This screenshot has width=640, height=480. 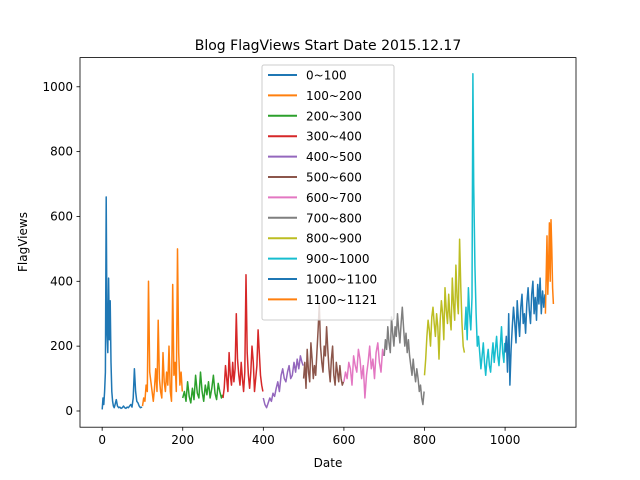 I want to click on y-tick-label-2: 400, so click(x=61, y=281).